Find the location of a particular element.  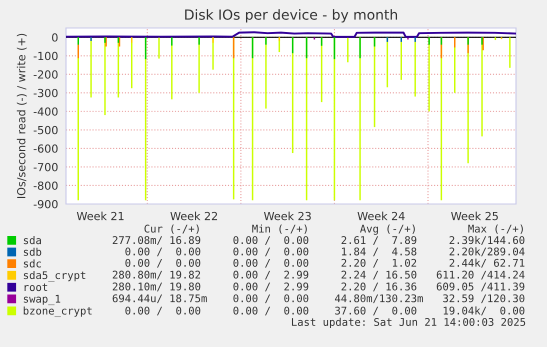

y-tick-label: -800 is located at coordinates (46, 185).